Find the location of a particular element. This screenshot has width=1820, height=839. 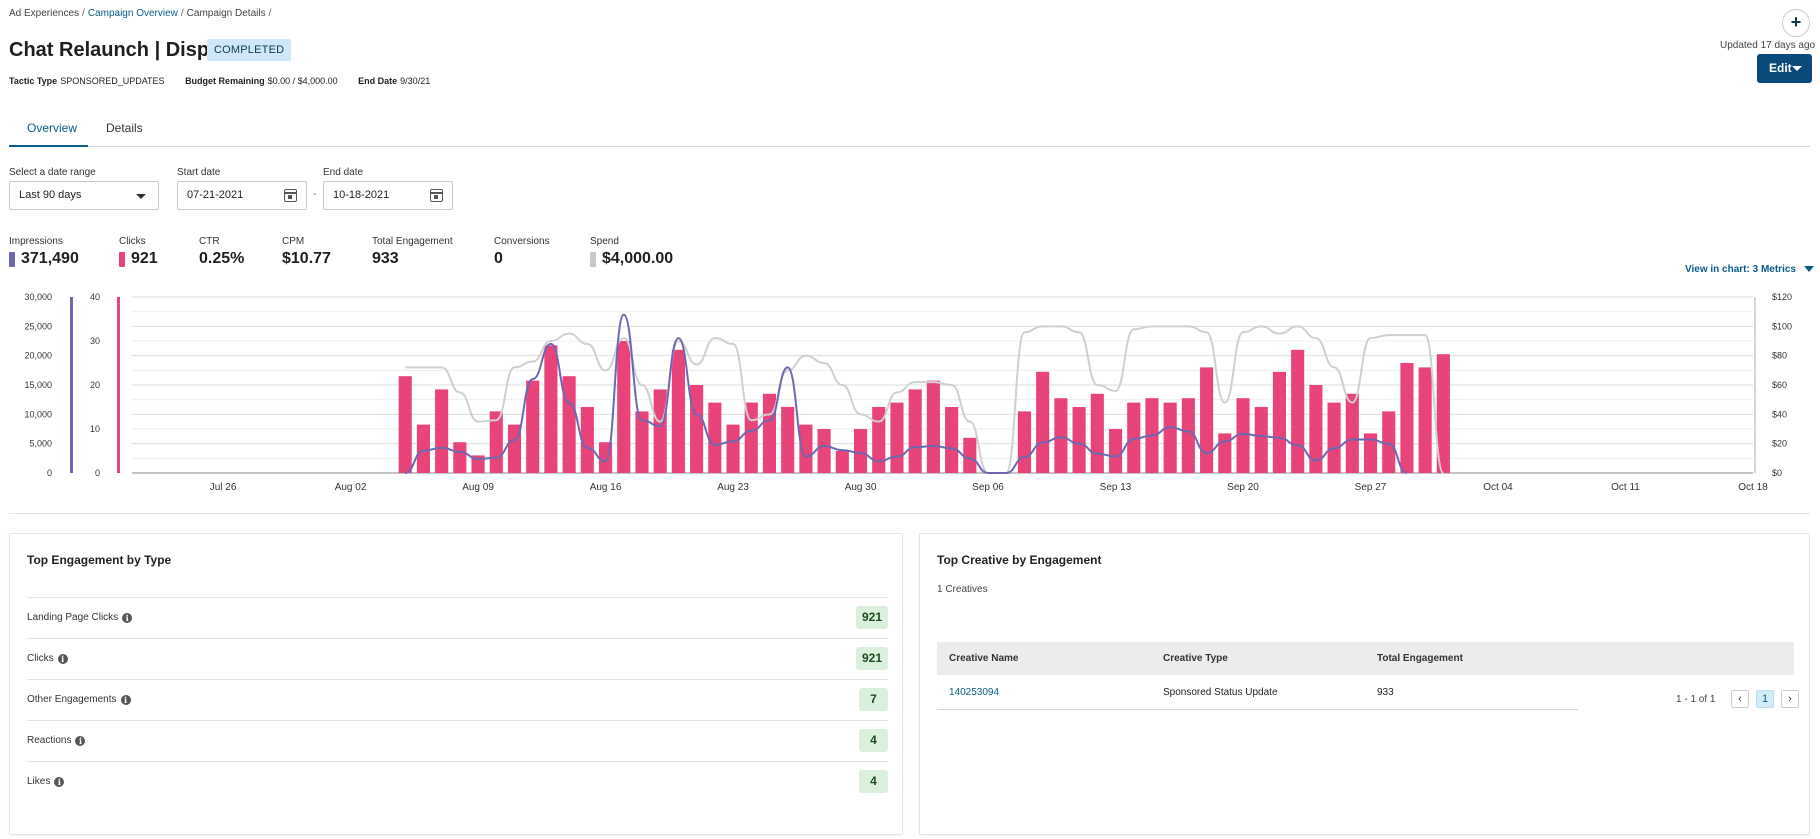

section-divider is located at coordinates (909, 513).